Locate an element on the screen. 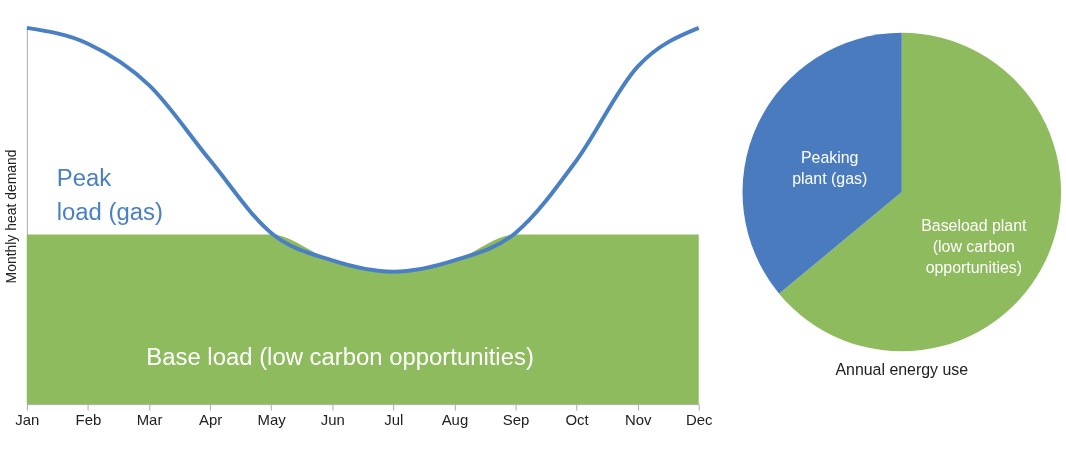 Image resolution: width=1066 pixels, height=458 pixels. y-axis-title: Monthly heat demand is located at coordinates (11, 216).